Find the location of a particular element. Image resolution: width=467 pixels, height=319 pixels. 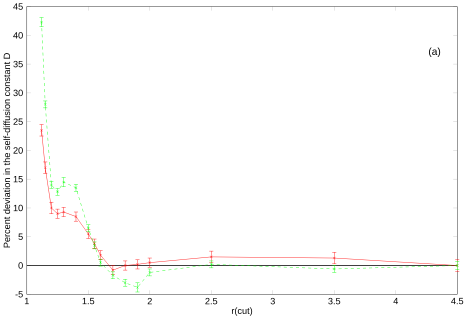

x-tick-label: 1 is located at coordinates (26, 301).